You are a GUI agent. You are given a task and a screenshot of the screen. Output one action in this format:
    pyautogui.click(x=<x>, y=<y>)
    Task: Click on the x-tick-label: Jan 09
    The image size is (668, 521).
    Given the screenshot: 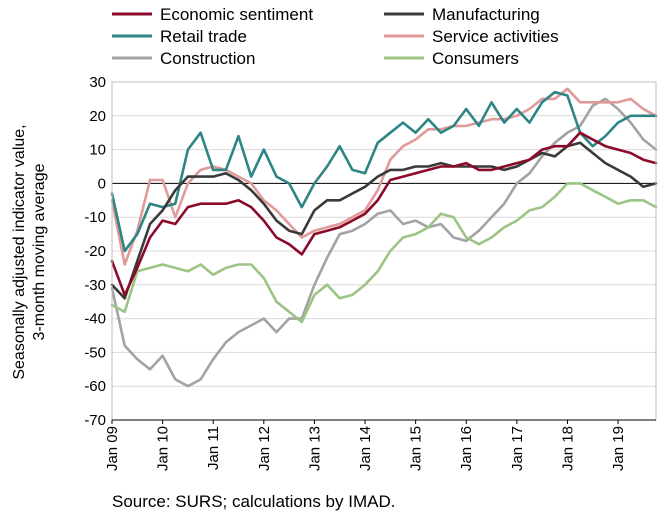 What is the action you would take?
    pyautogui.click(x=112, y=448)
    